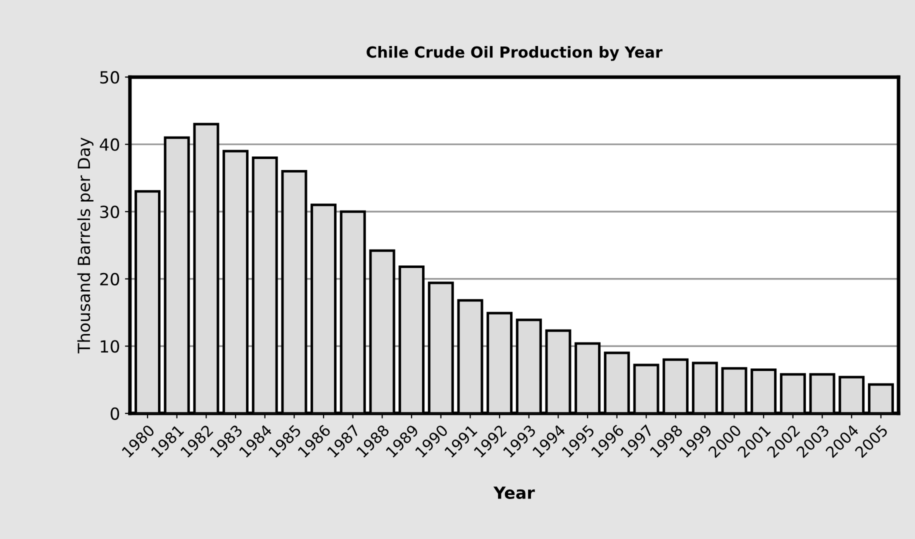 The image size is (915, 539). Describe the element at coordinates (514, 53) in the screenshot. I see `chart-title: Chile Crude Oil Production by Year` at that location.